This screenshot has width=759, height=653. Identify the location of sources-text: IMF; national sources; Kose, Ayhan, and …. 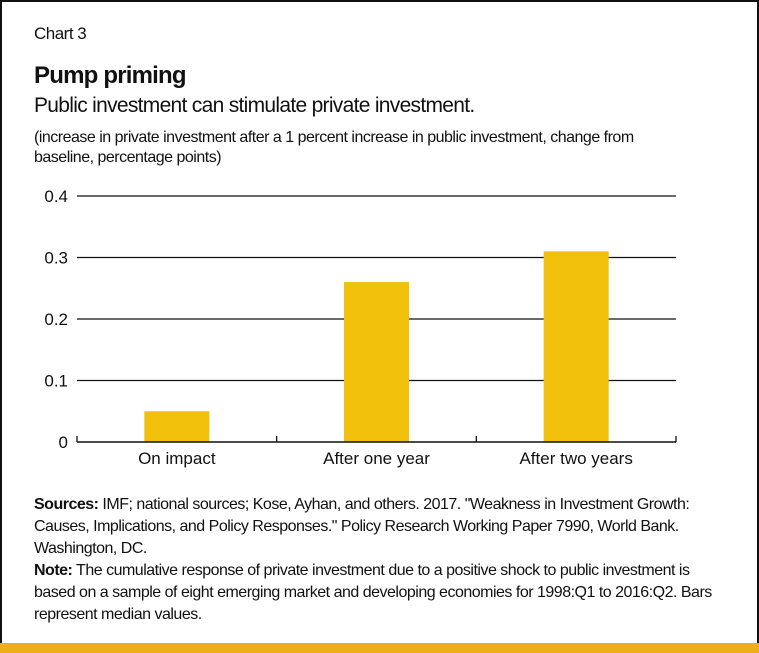
(362, 526).